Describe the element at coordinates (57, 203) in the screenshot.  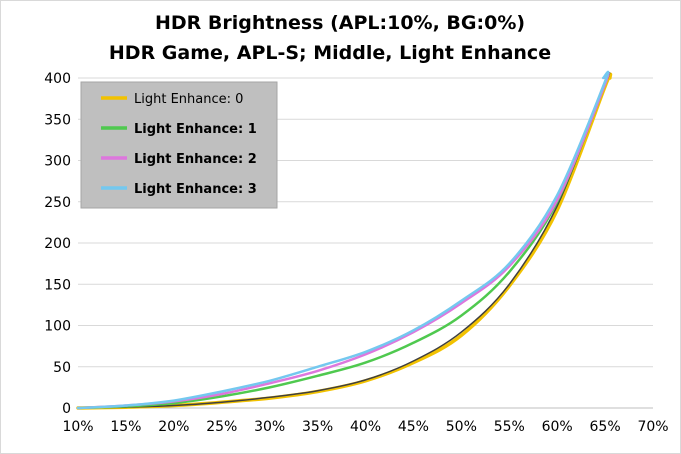
I see `y-tick-label: 250` at that location.